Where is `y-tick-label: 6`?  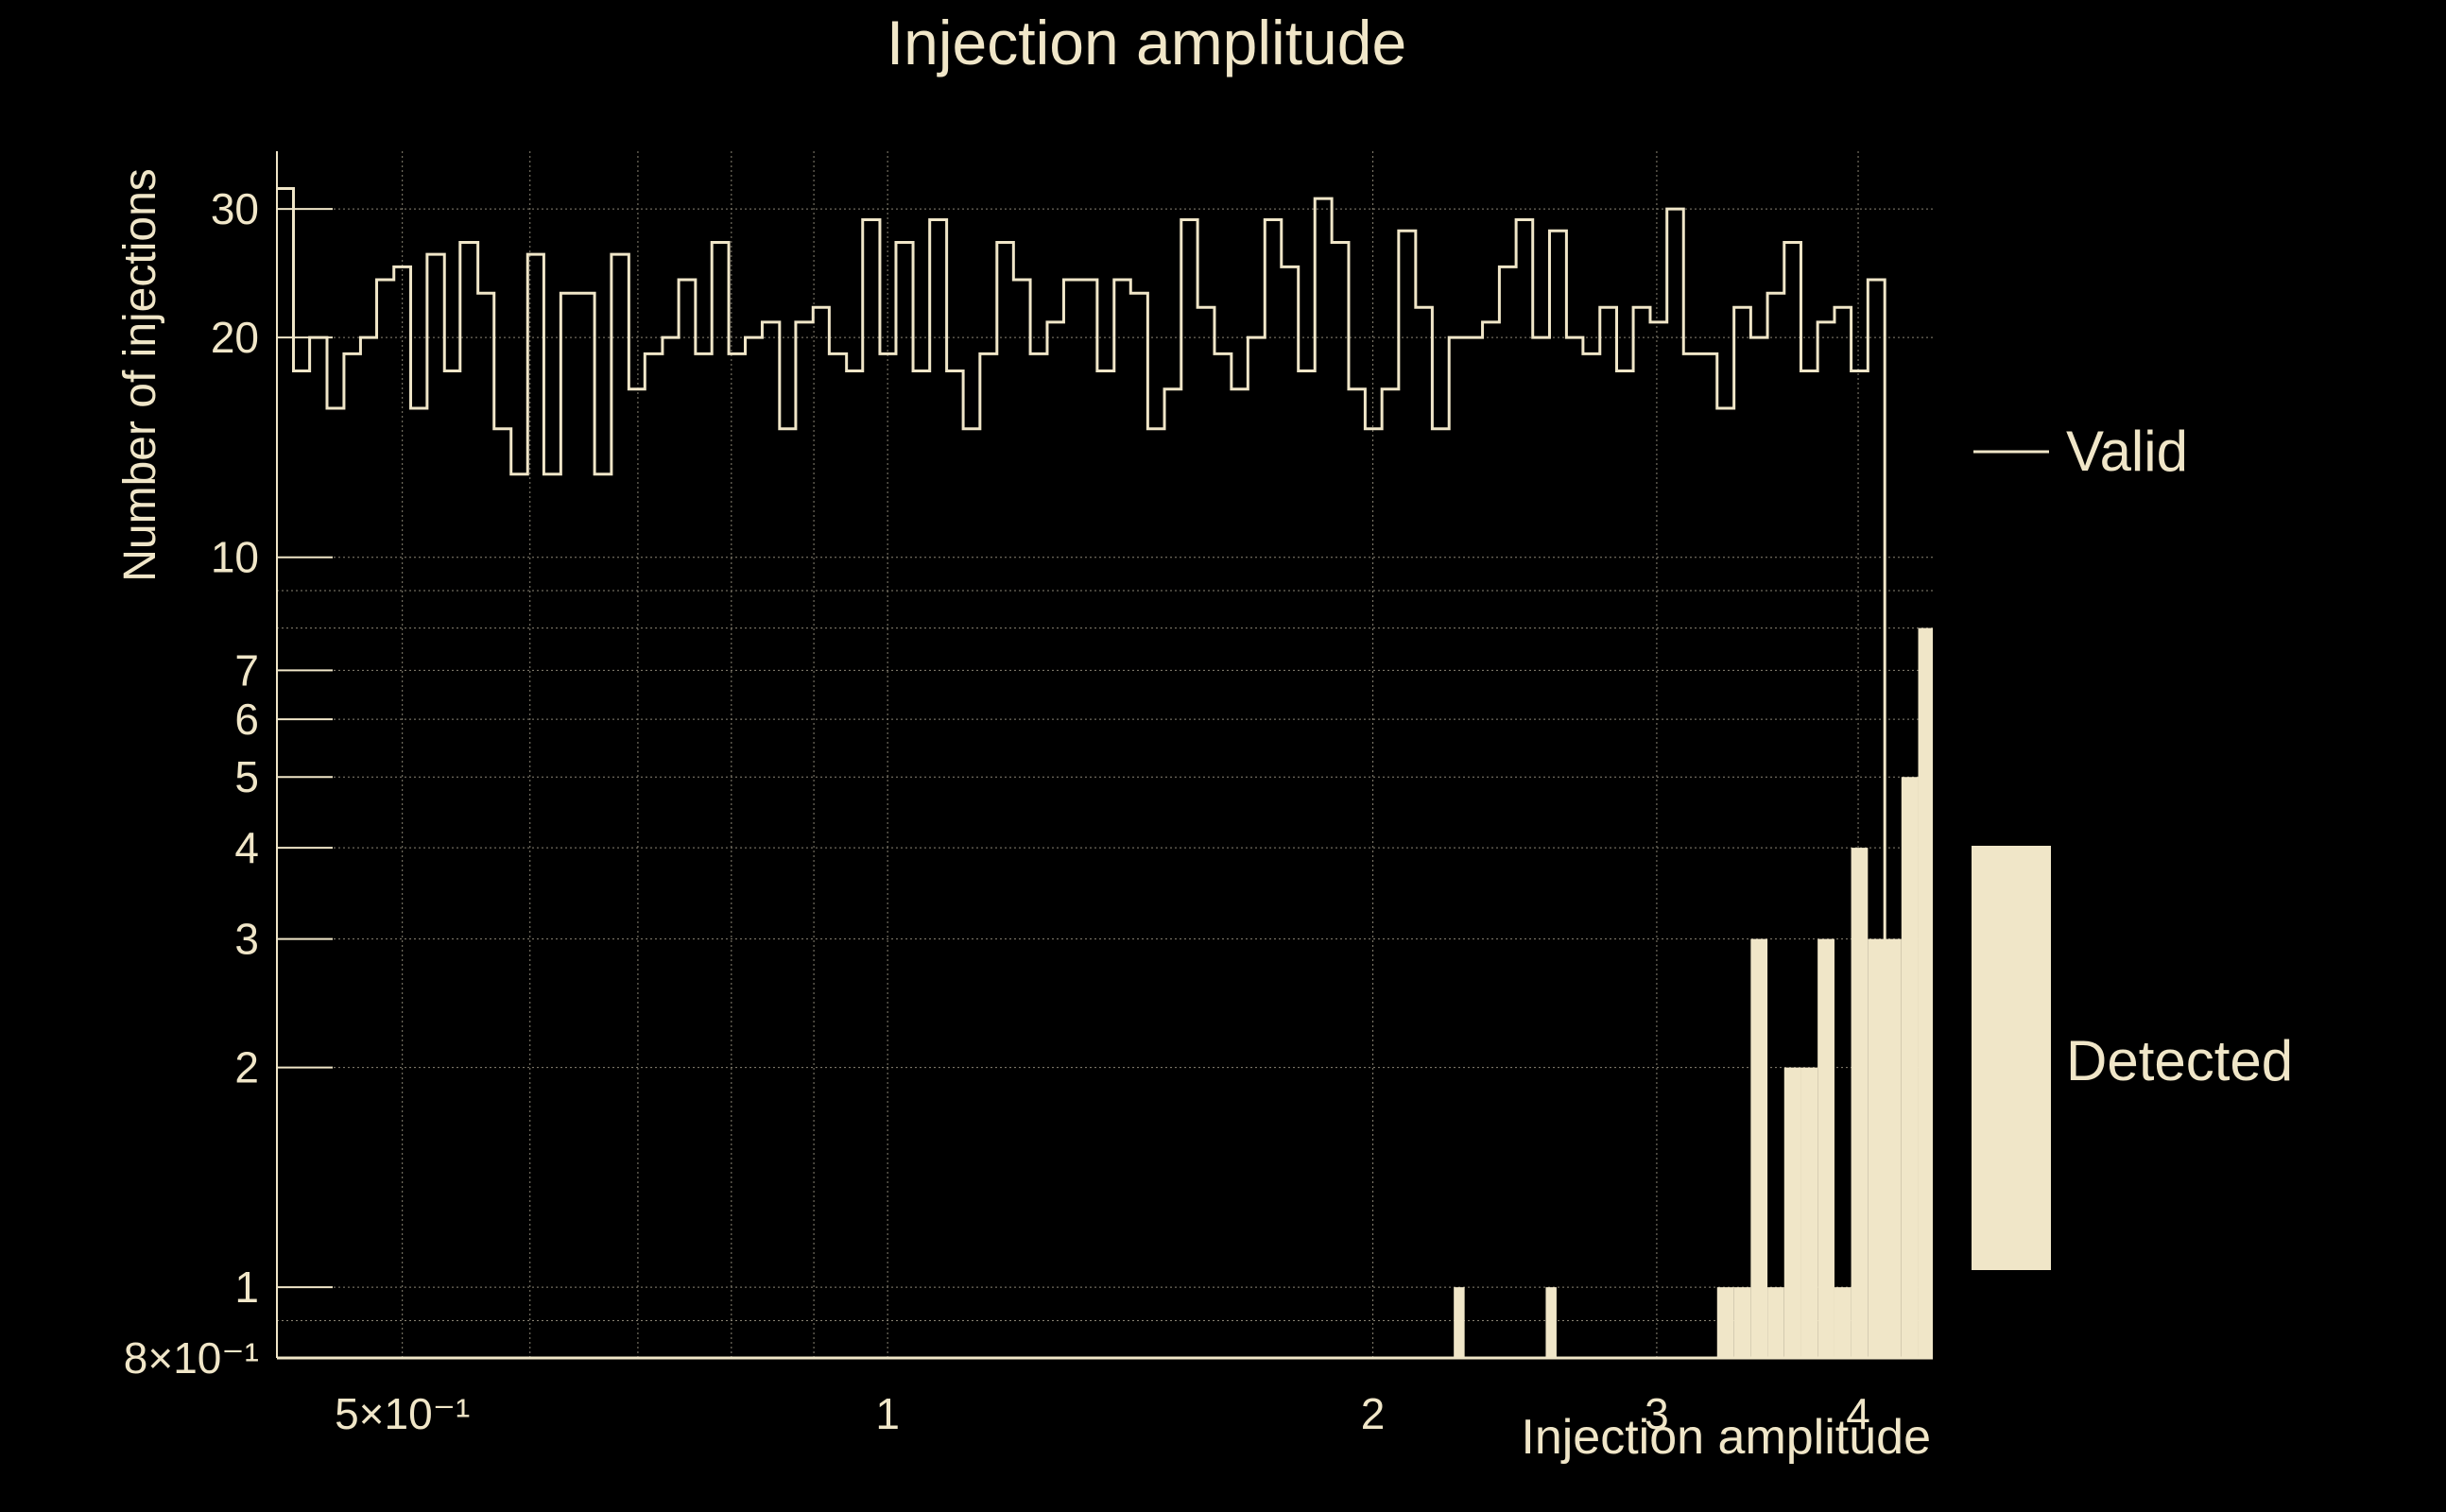 y-tick-label: 6 is located at coordinates (247, 719).